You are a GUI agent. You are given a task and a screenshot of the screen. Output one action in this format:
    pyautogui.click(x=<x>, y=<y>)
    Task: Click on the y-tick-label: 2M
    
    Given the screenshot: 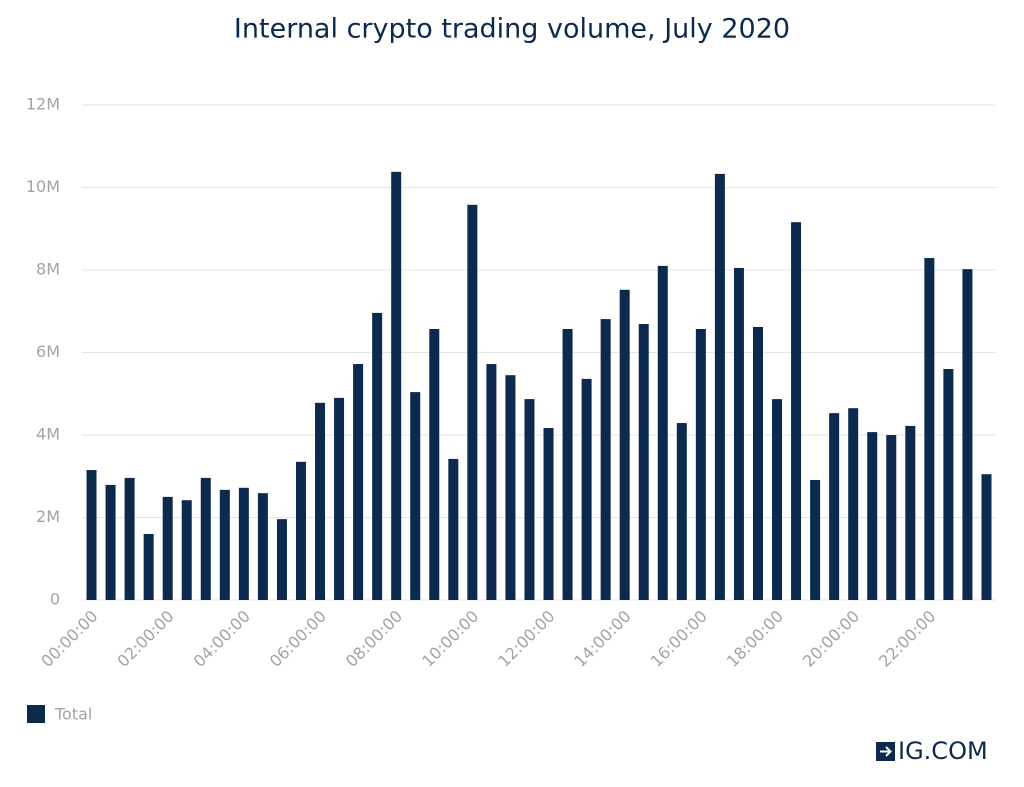 What is the action you would take?
    pyautogui.click(x=48, y=516)
    